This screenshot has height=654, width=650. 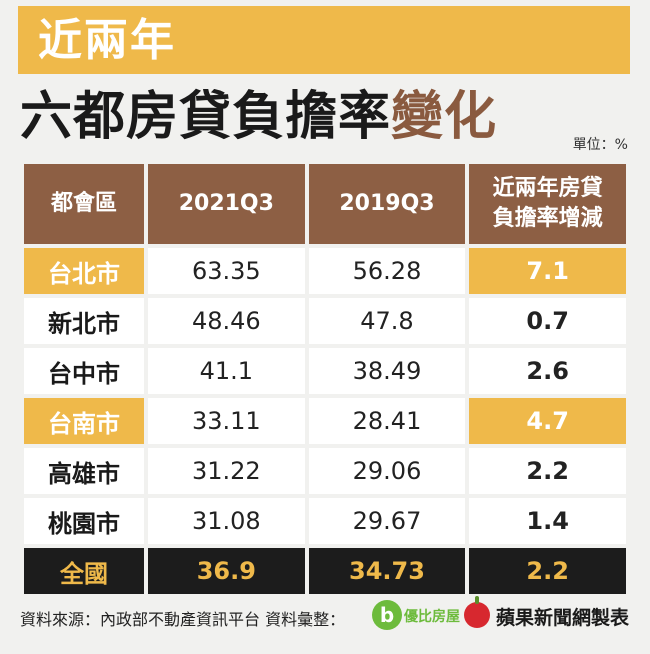 I want to click on yuebi-logo-icon: b, so click(x=387, y=615).